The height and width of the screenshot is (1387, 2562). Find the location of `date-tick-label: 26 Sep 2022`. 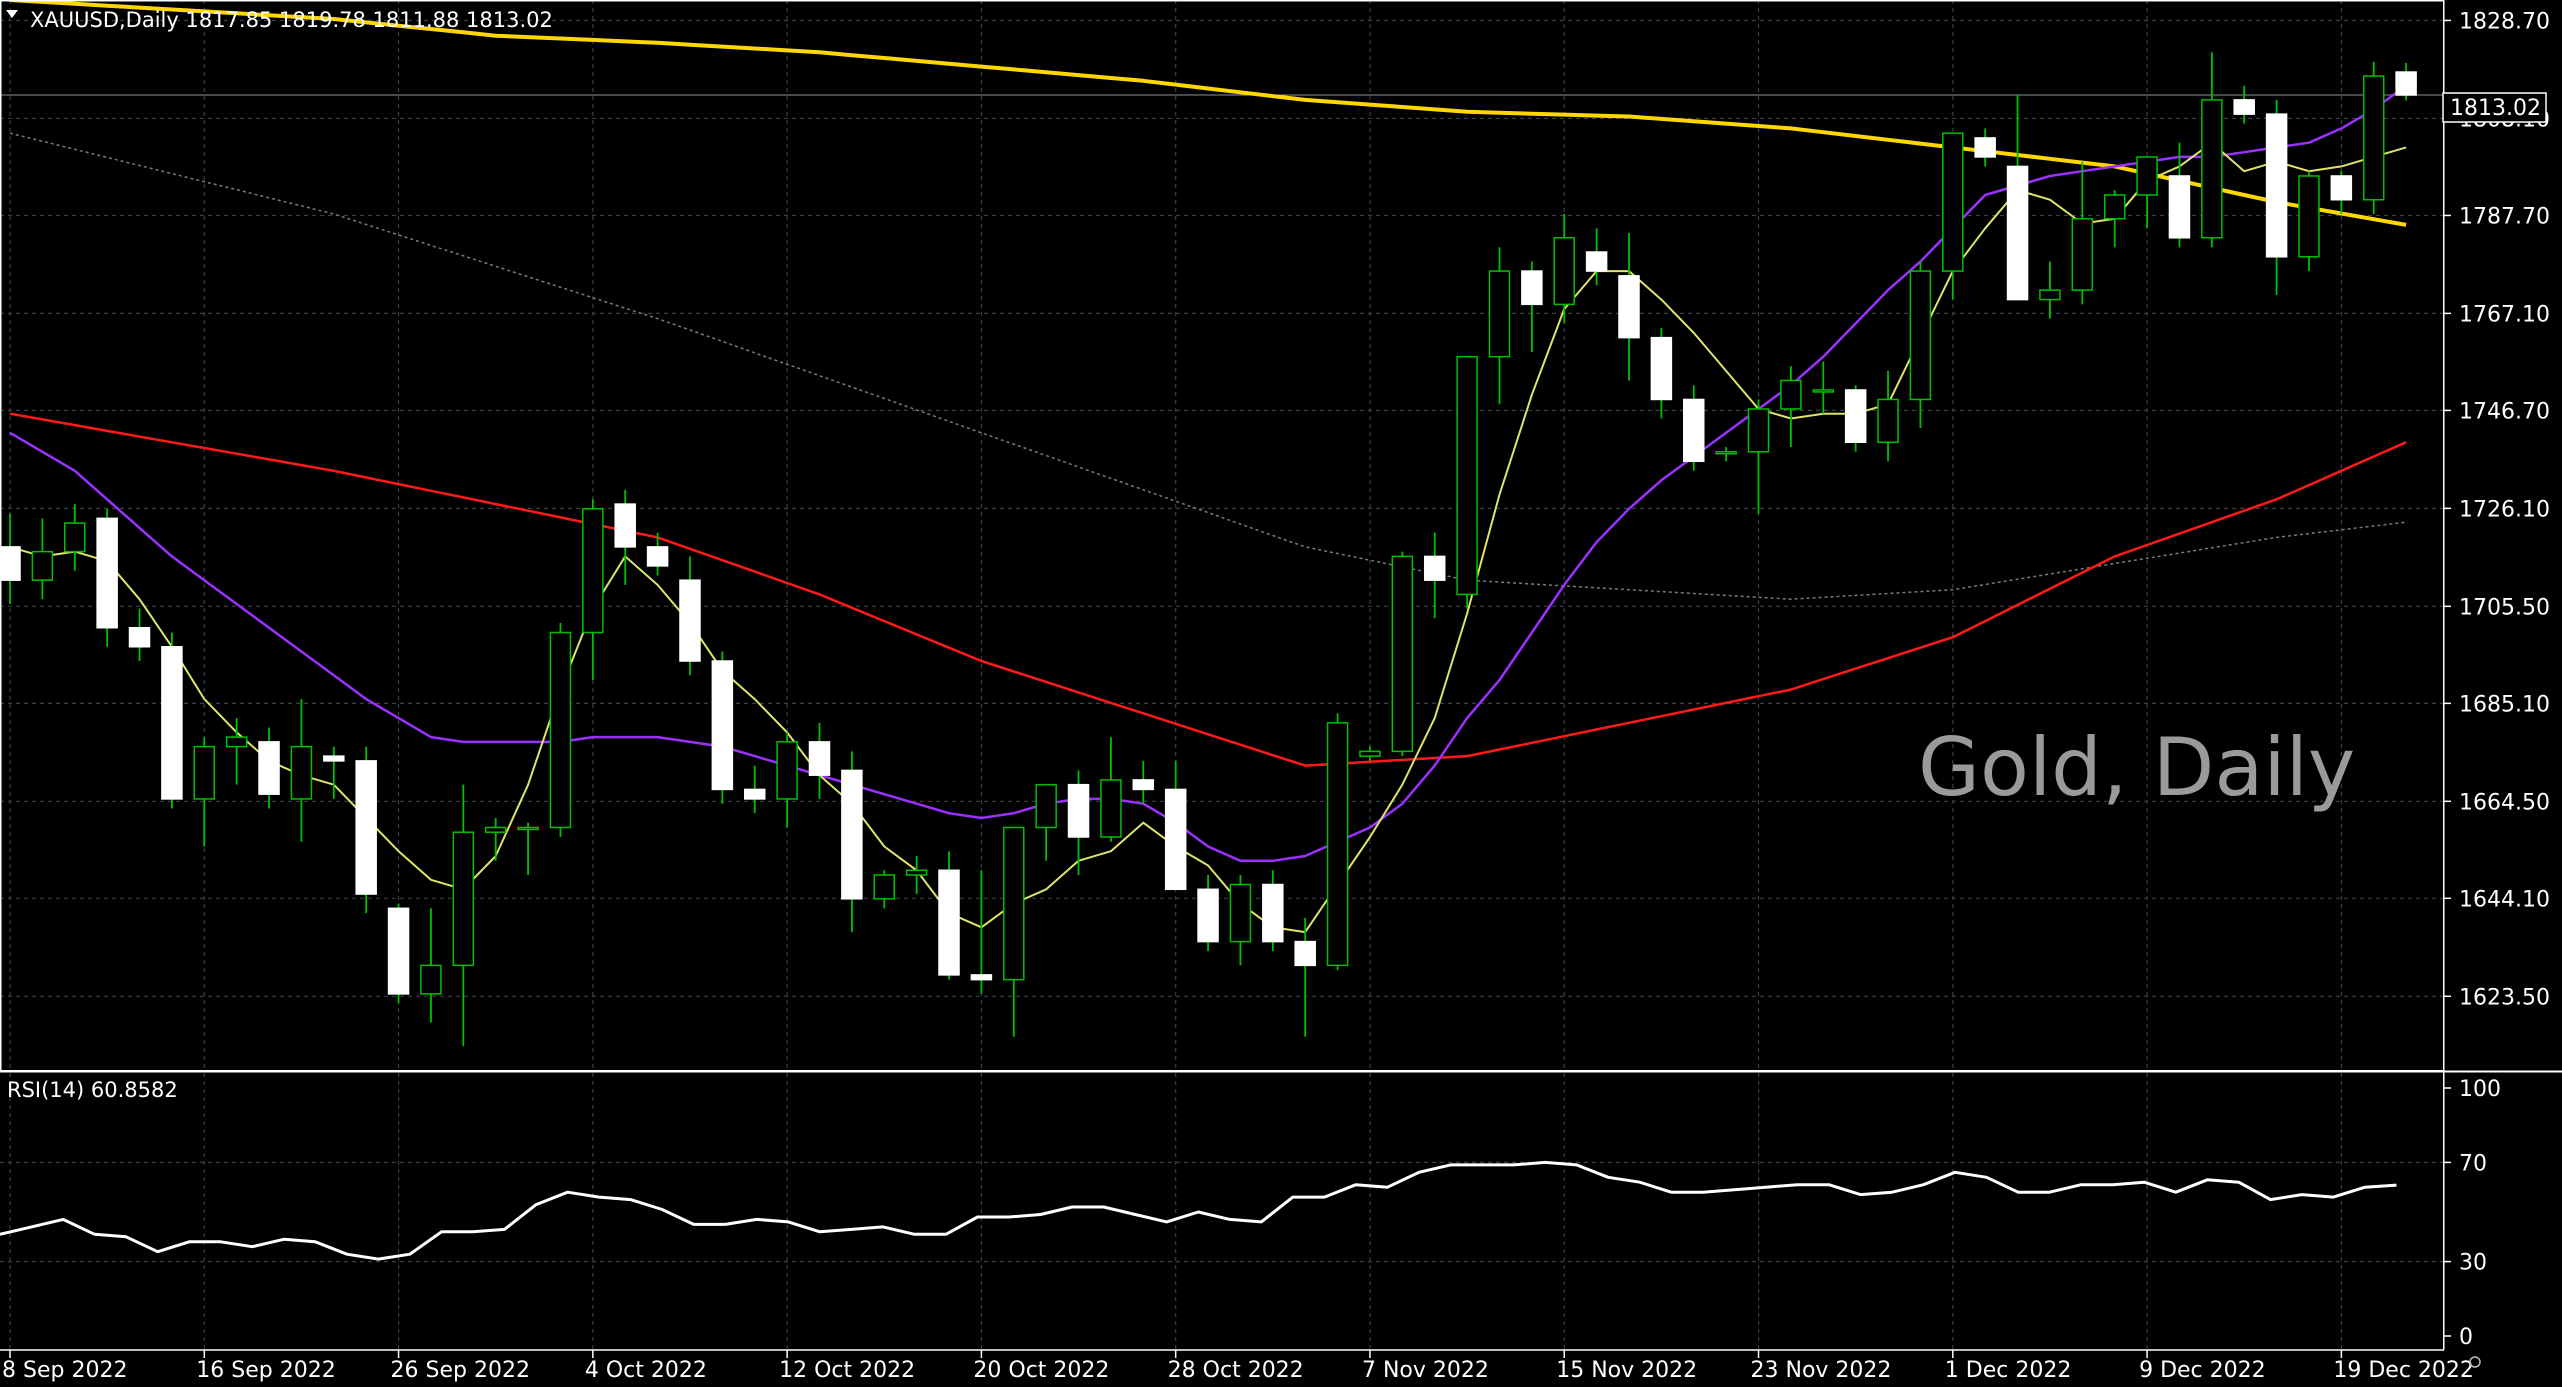

date-tick-label: 26 Sep 2022 is located at coordinates (460, 1370).